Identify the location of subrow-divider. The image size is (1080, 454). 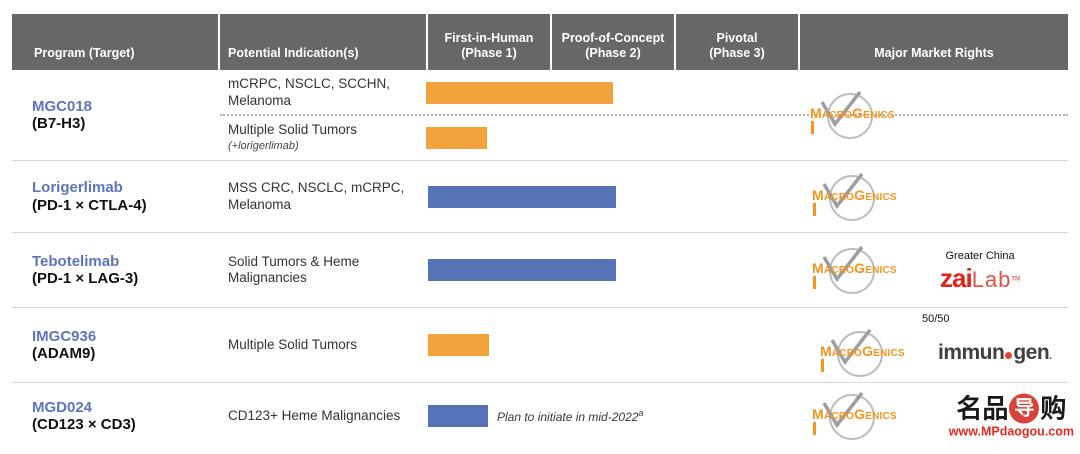
(644, 115).